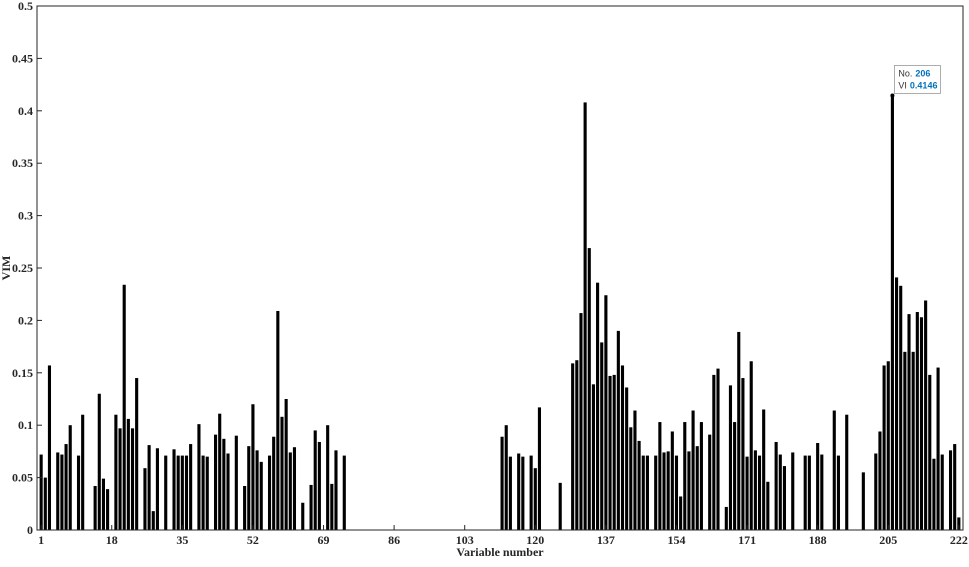 This screenshot has height=567, width=969. What do you see at coordinates (182, 540) in the screenshot?
I see `x-tick-label: 35` at bounding box center [182, 540].